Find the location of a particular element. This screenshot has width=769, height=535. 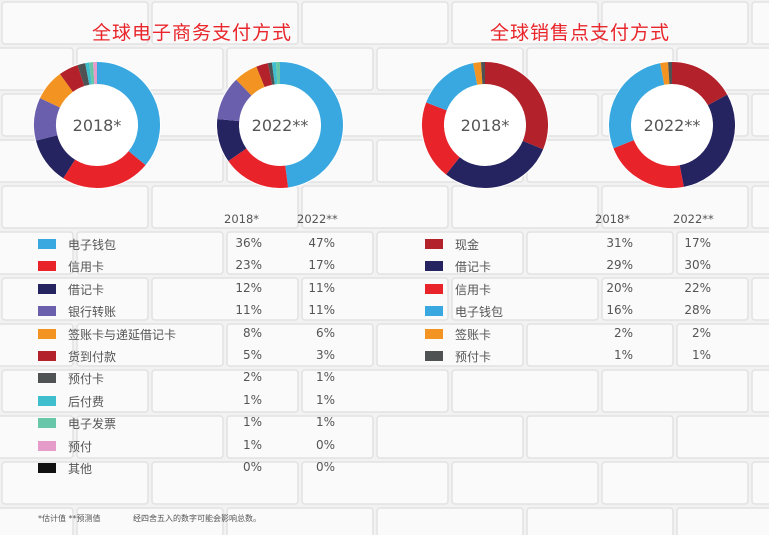

donut-ecommerce-2022: 2022** is located at coordinates (280, 125).